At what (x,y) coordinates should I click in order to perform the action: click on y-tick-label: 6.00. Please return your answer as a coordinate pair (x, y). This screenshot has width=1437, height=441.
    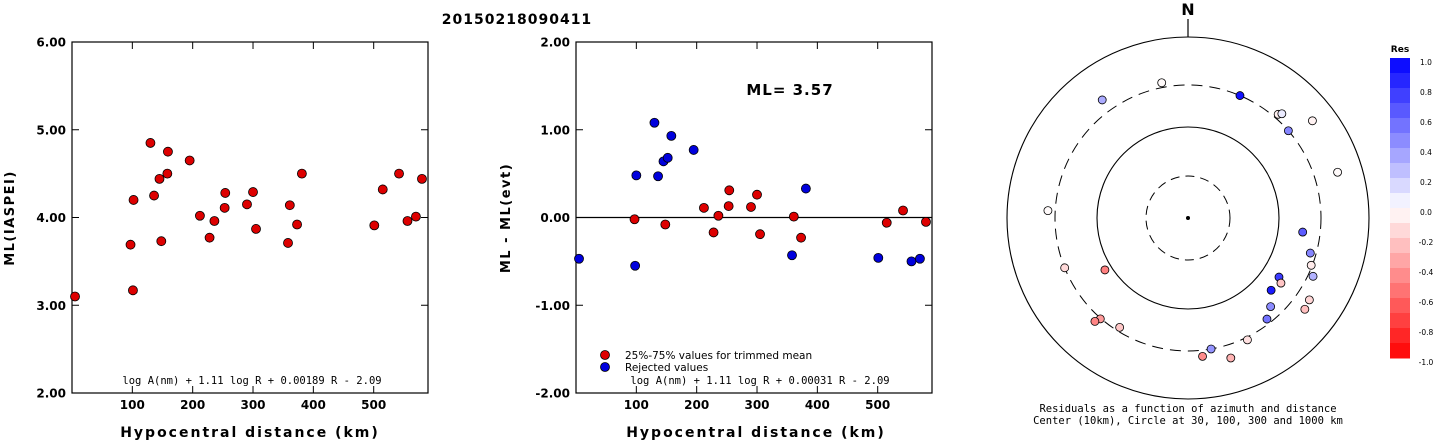
    Looking at the image, I should click on (51, 43).